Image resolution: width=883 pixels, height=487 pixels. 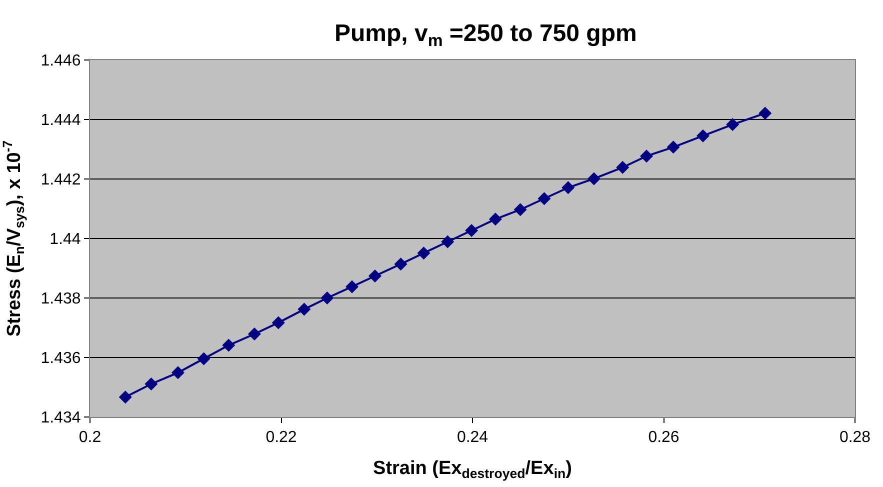 I want to click on y-tick-label: 1.438, so click(x=60, y=299).